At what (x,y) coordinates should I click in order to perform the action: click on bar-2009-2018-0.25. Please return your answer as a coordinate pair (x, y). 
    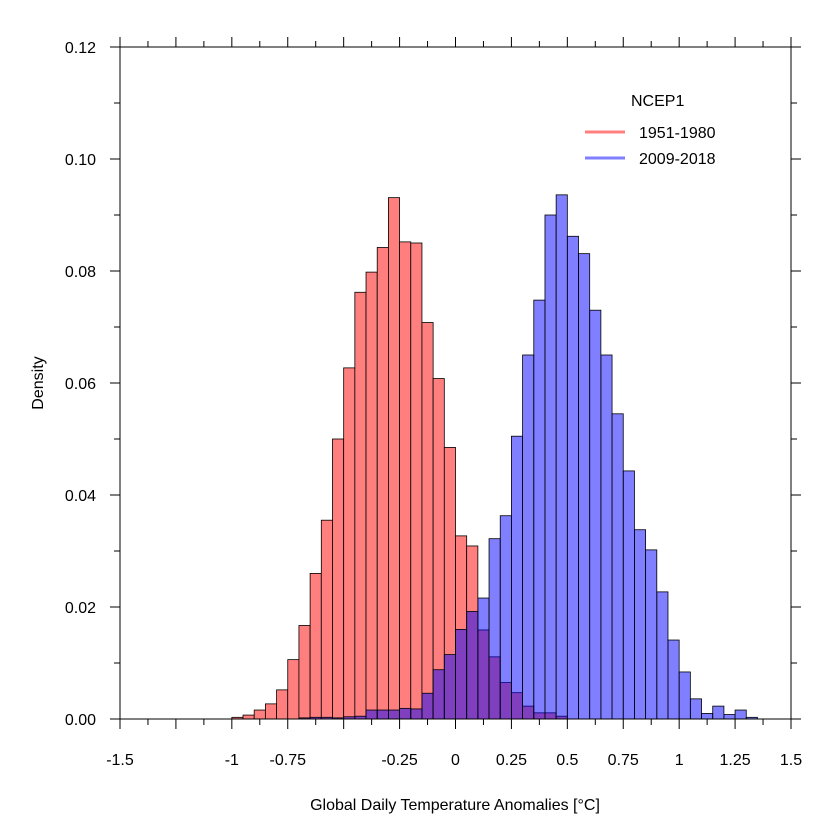
    Looking at the image, I should click on (517, 577).